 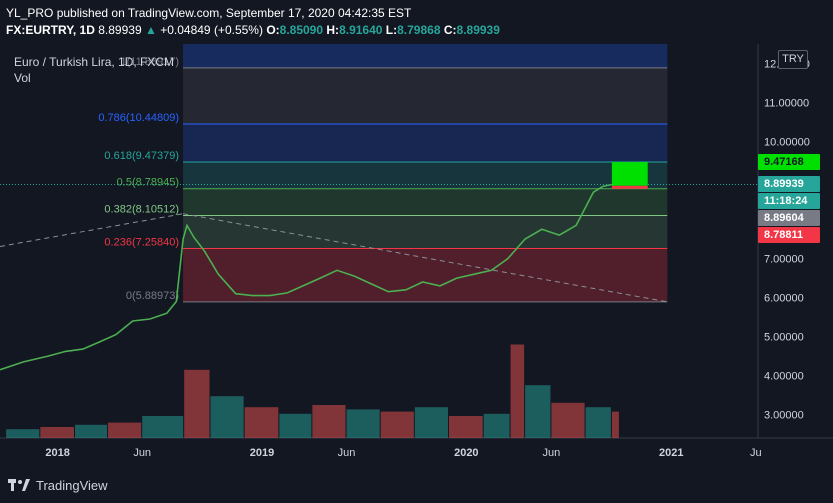 What do you see at coordinates (425, 56) in the screenshot?
I see `fib-zone-top` at bounding box center [425, 56].